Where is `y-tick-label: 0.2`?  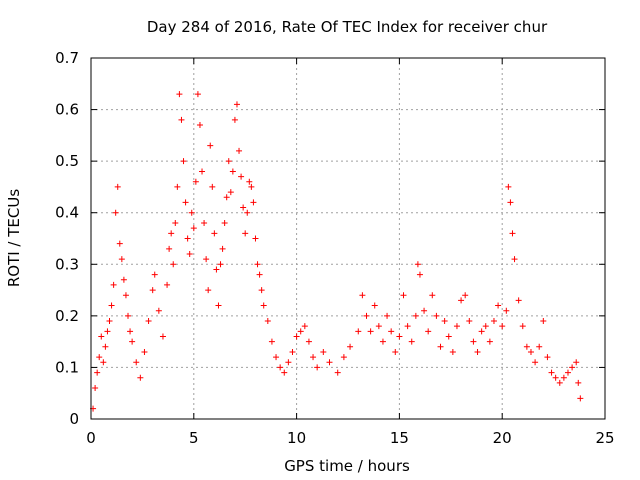 y-tick-label: 0.2 is located at coordinates (67, 316).